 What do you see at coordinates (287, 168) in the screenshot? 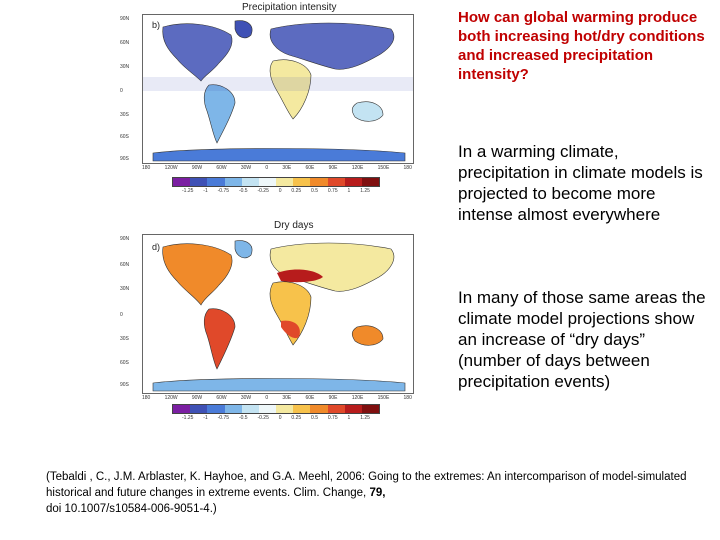
I see `lon-label: 30E` at bounding box center [287, 168].